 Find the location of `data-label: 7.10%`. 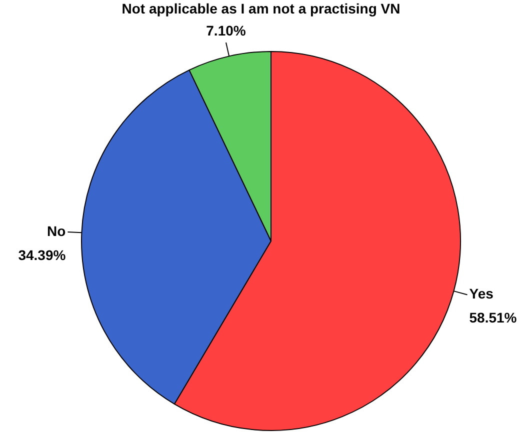

data-label: 7.10% is located at coordinates (226, 30).